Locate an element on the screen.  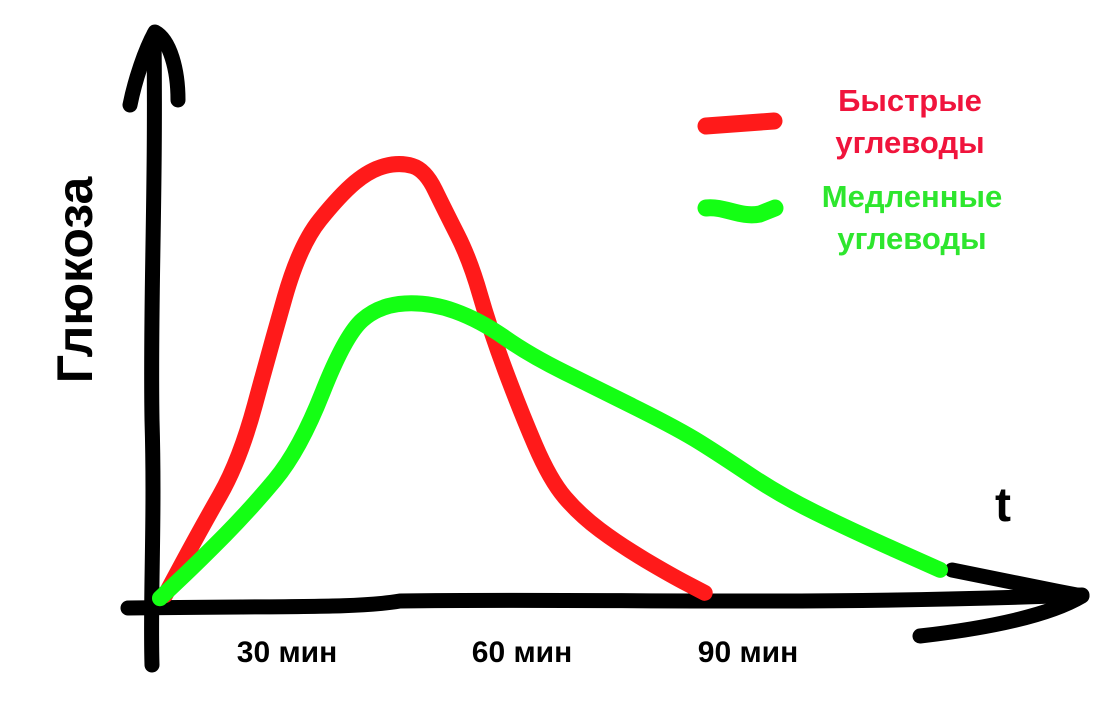
legend-swatch-slow is located at coordinates (740, 211).